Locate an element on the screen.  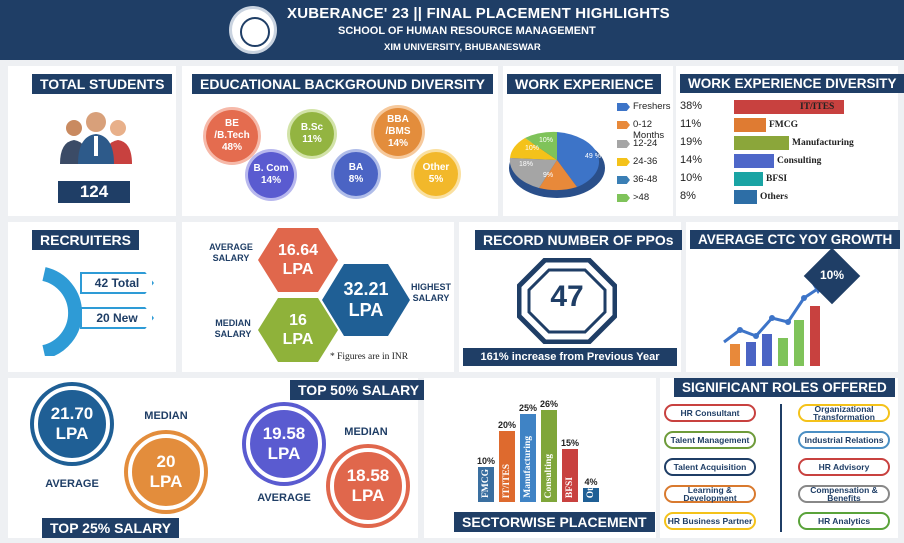
wexp-pct-3: 14% is located at coordinates (691, 160).